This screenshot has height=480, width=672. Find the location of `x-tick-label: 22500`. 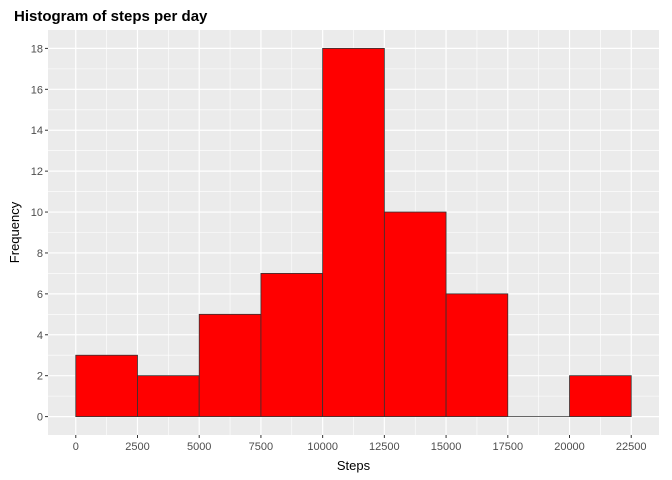

x-tick-label: 22500 is located at coordinates (631, 447).